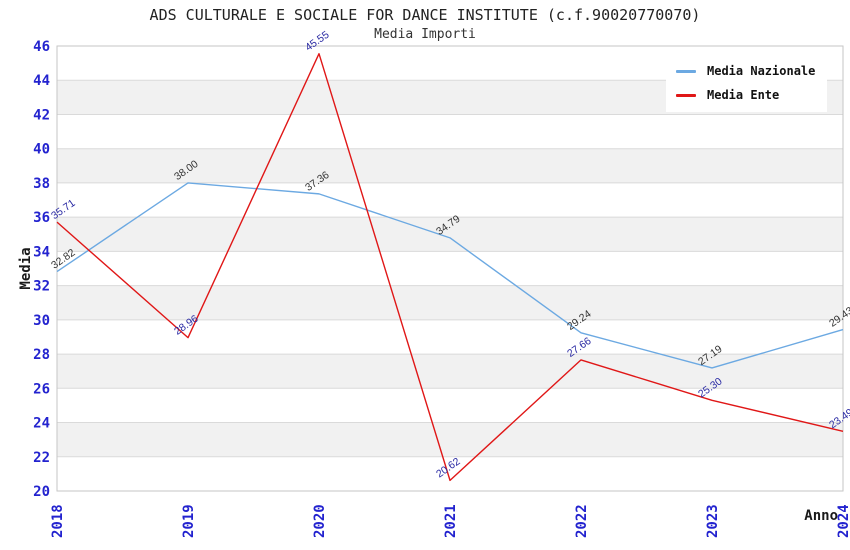 This screenshot has height=550, width=850. What do you see at coordinates (189, 521) in the screenshot?
I see `svg-text: 2019` at bounding box center [189, 521].